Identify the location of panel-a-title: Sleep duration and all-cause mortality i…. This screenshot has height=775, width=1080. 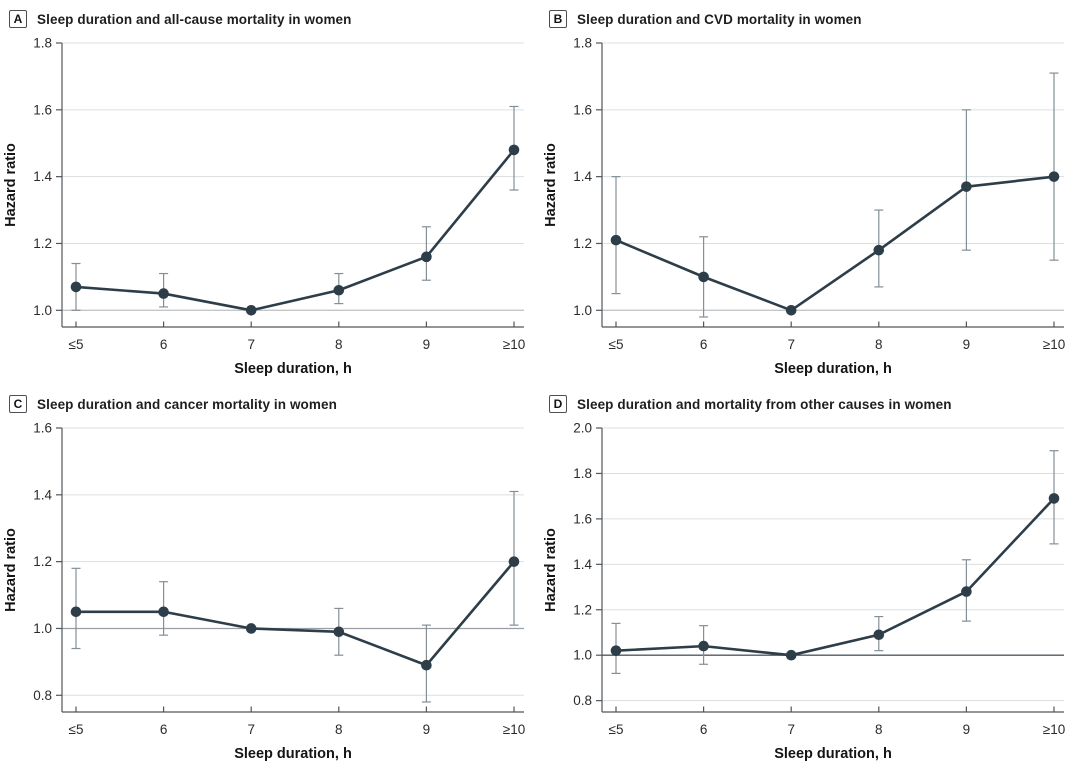
(194, 19).